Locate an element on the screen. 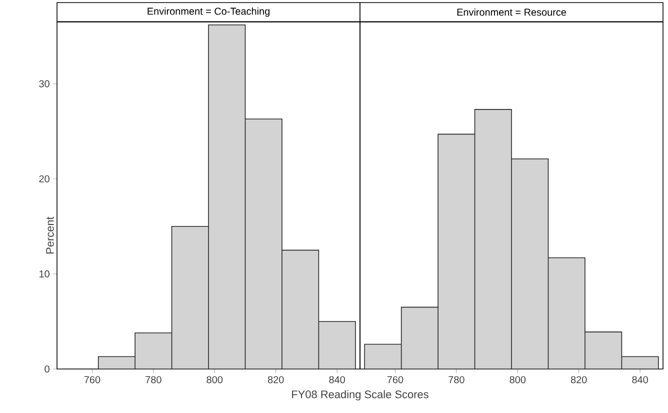 Image resolution: width=668 pixels, height=413 pixels. y-tick-label: 20 is located at coordinates (44, 178).